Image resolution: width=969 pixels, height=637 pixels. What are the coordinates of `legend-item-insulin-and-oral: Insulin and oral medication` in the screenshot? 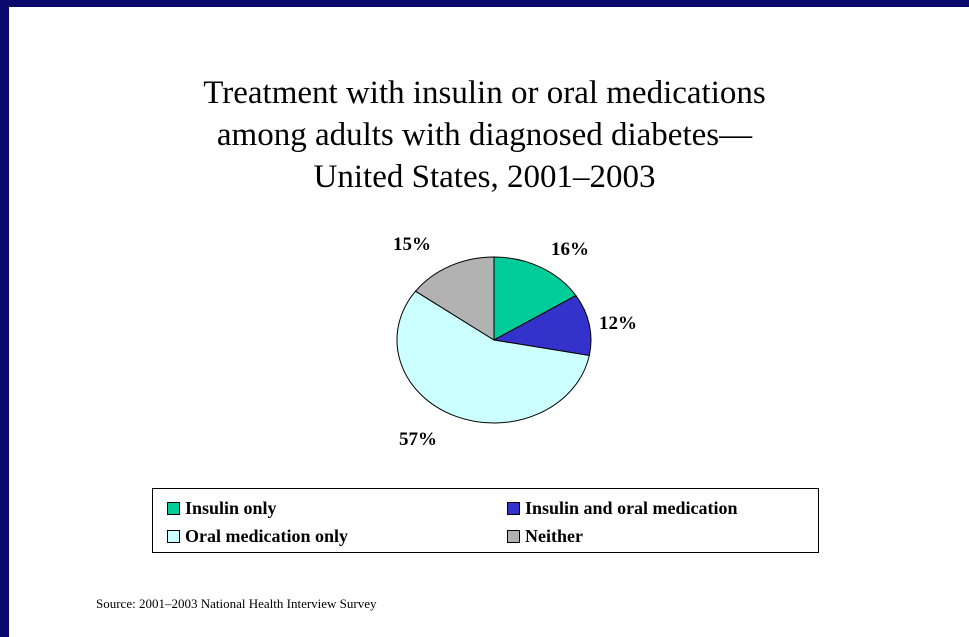 It's located at (622, 508).